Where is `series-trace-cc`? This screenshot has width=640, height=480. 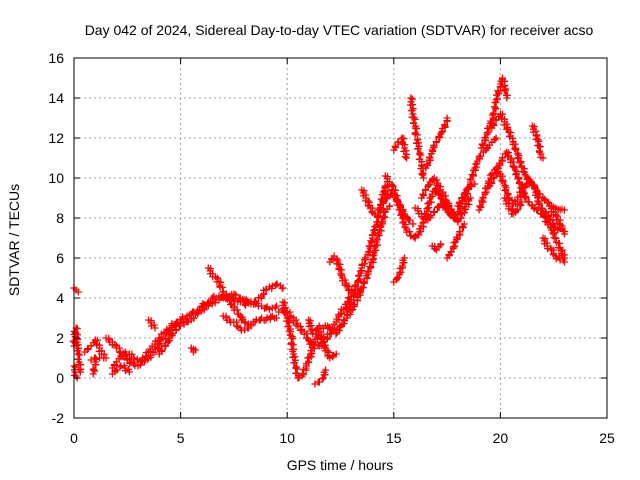 series-trace-cc is located at coordinates (527, 193).